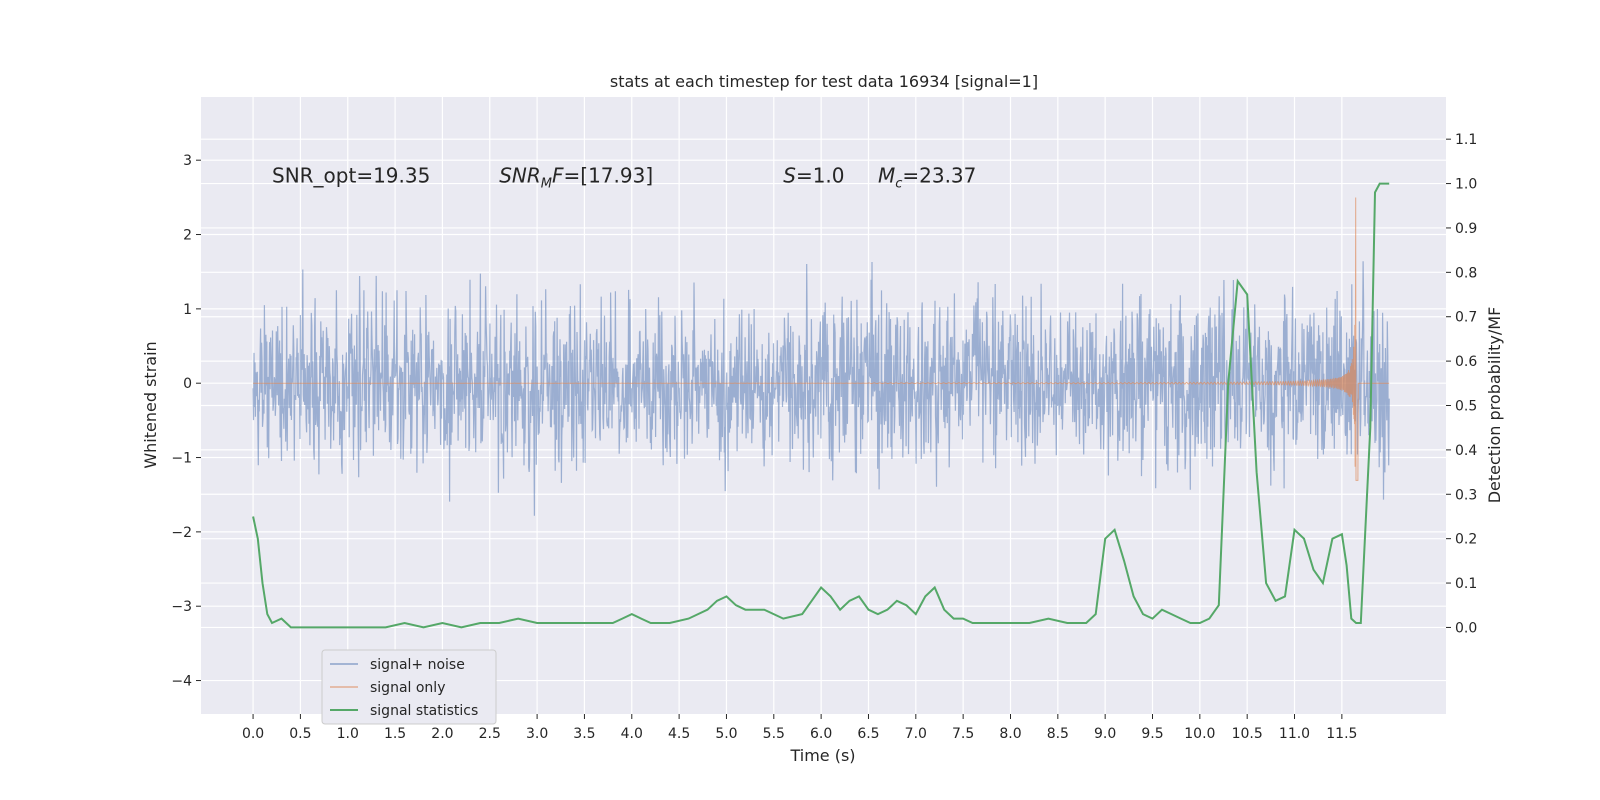 This screenshot has width=1600, height=800. Describe the element at coordinates (150, 404) in the screenshot. I see `y-axis-label: Whitened strain` at that location.